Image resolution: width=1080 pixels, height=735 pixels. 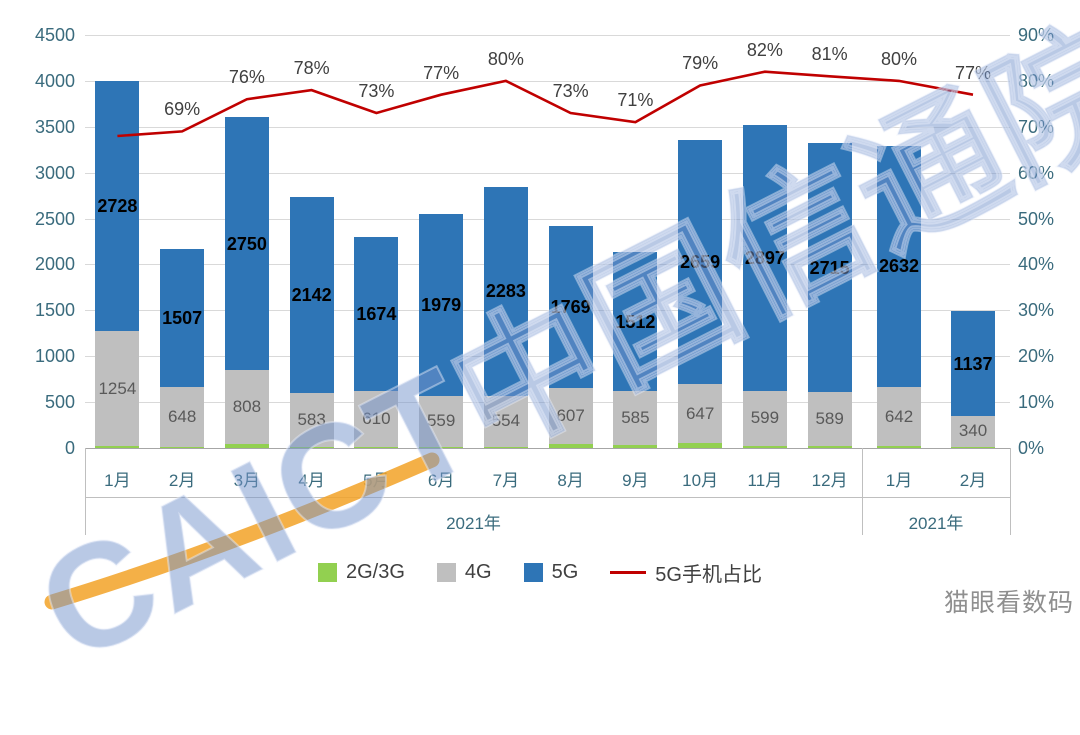 I want to click on bar-value-label-4g: 554, so click(x=506, y=421).